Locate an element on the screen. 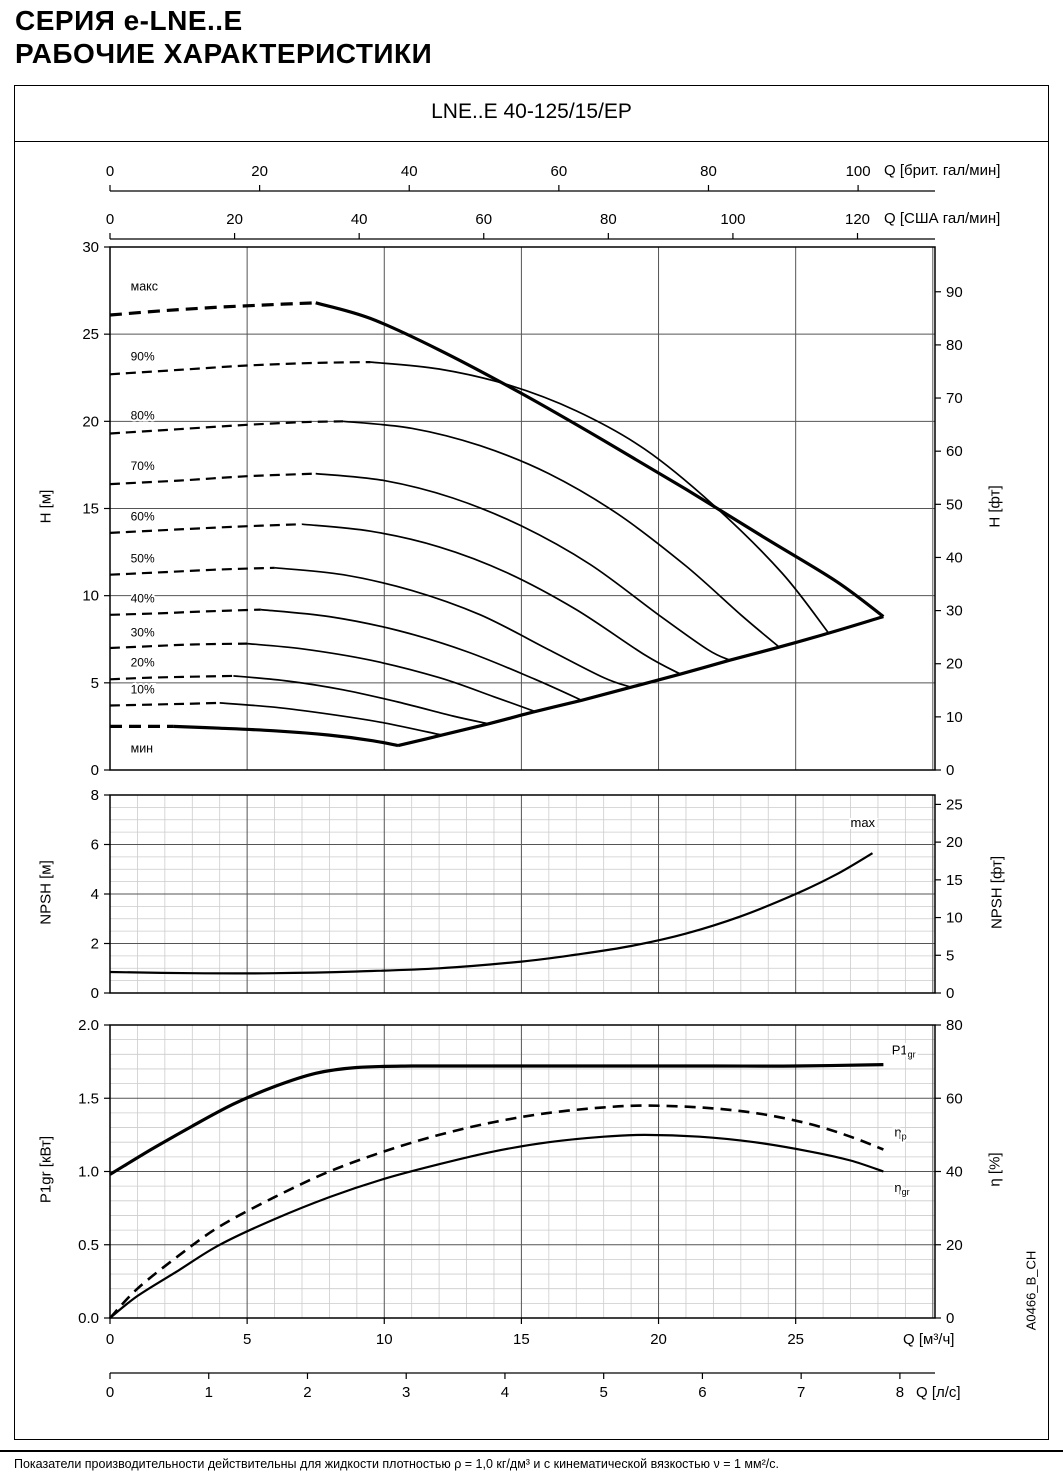 The image size is (1063, 1482). npsh-ylabel-right: NPSH [фт] is located at coordinates (997, 892).